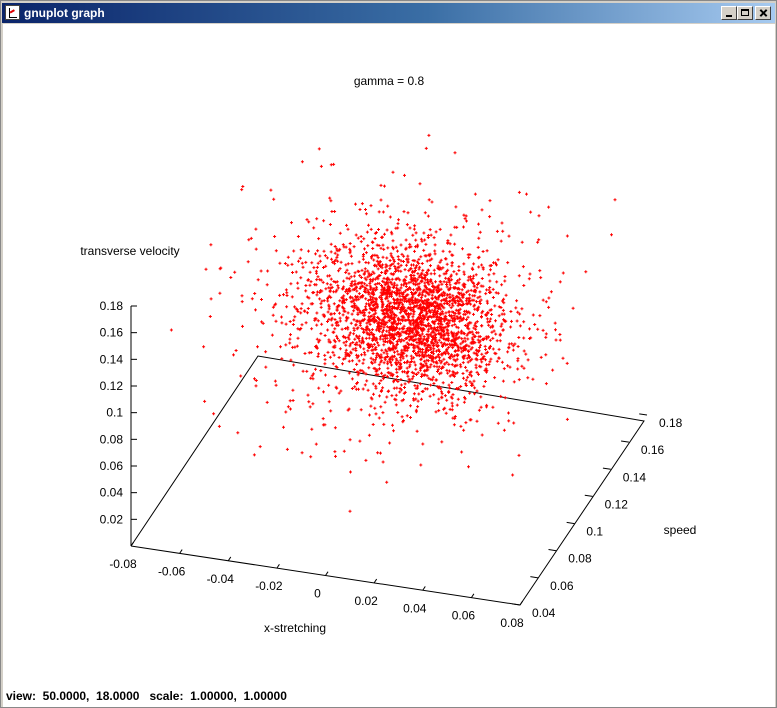  I want to click on gnuplot-app-icon, so click(12, 12).